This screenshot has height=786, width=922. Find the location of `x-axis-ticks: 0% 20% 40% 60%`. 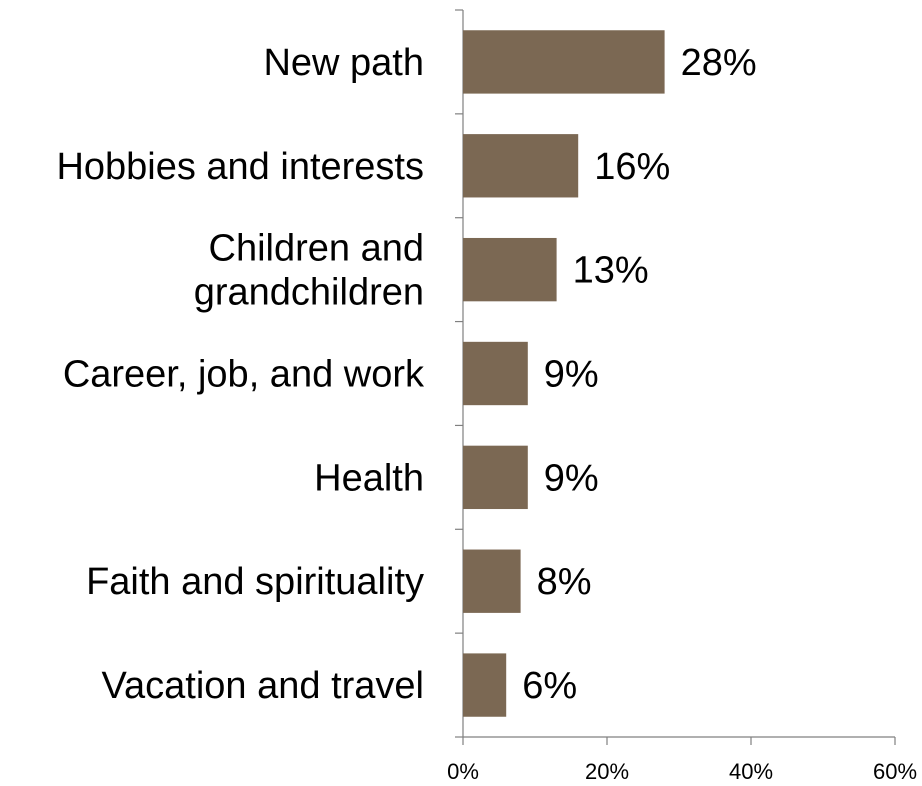

x-axis-ticks: 0% 20% 40% 60% is located at coordinates (682, 760).